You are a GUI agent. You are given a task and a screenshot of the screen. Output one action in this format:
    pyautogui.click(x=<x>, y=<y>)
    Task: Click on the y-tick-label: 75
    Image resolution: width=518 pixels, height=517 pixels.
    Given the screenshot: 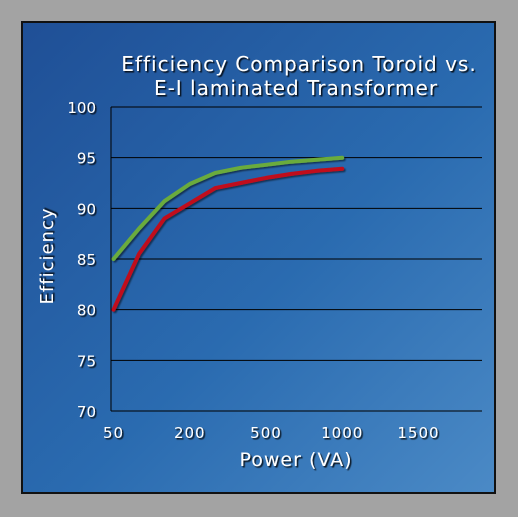 What is the action you would take?
    pyautogui.click(x=86, y=361)
    